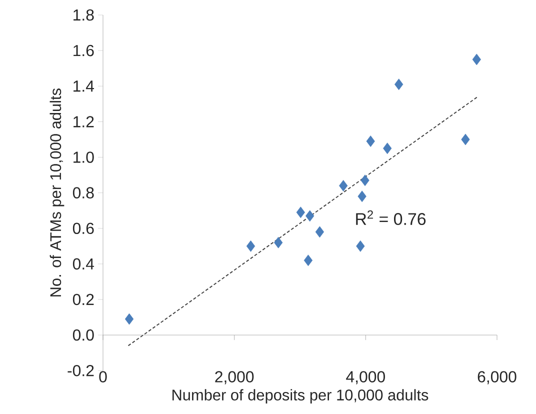 The height and width of the screenshot is (414, 536). What do you see at coordinates (365, 377) in the screenshot?
I see `x-tick-label: 4,000` at bounding box center [365, 377].